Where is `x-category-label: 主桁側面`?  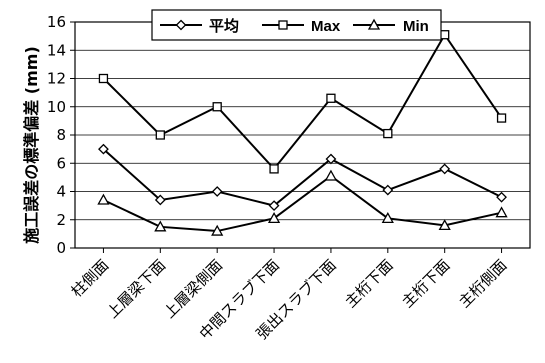 x-category-label: 主桁側面 is located at coordinates (482, 283).